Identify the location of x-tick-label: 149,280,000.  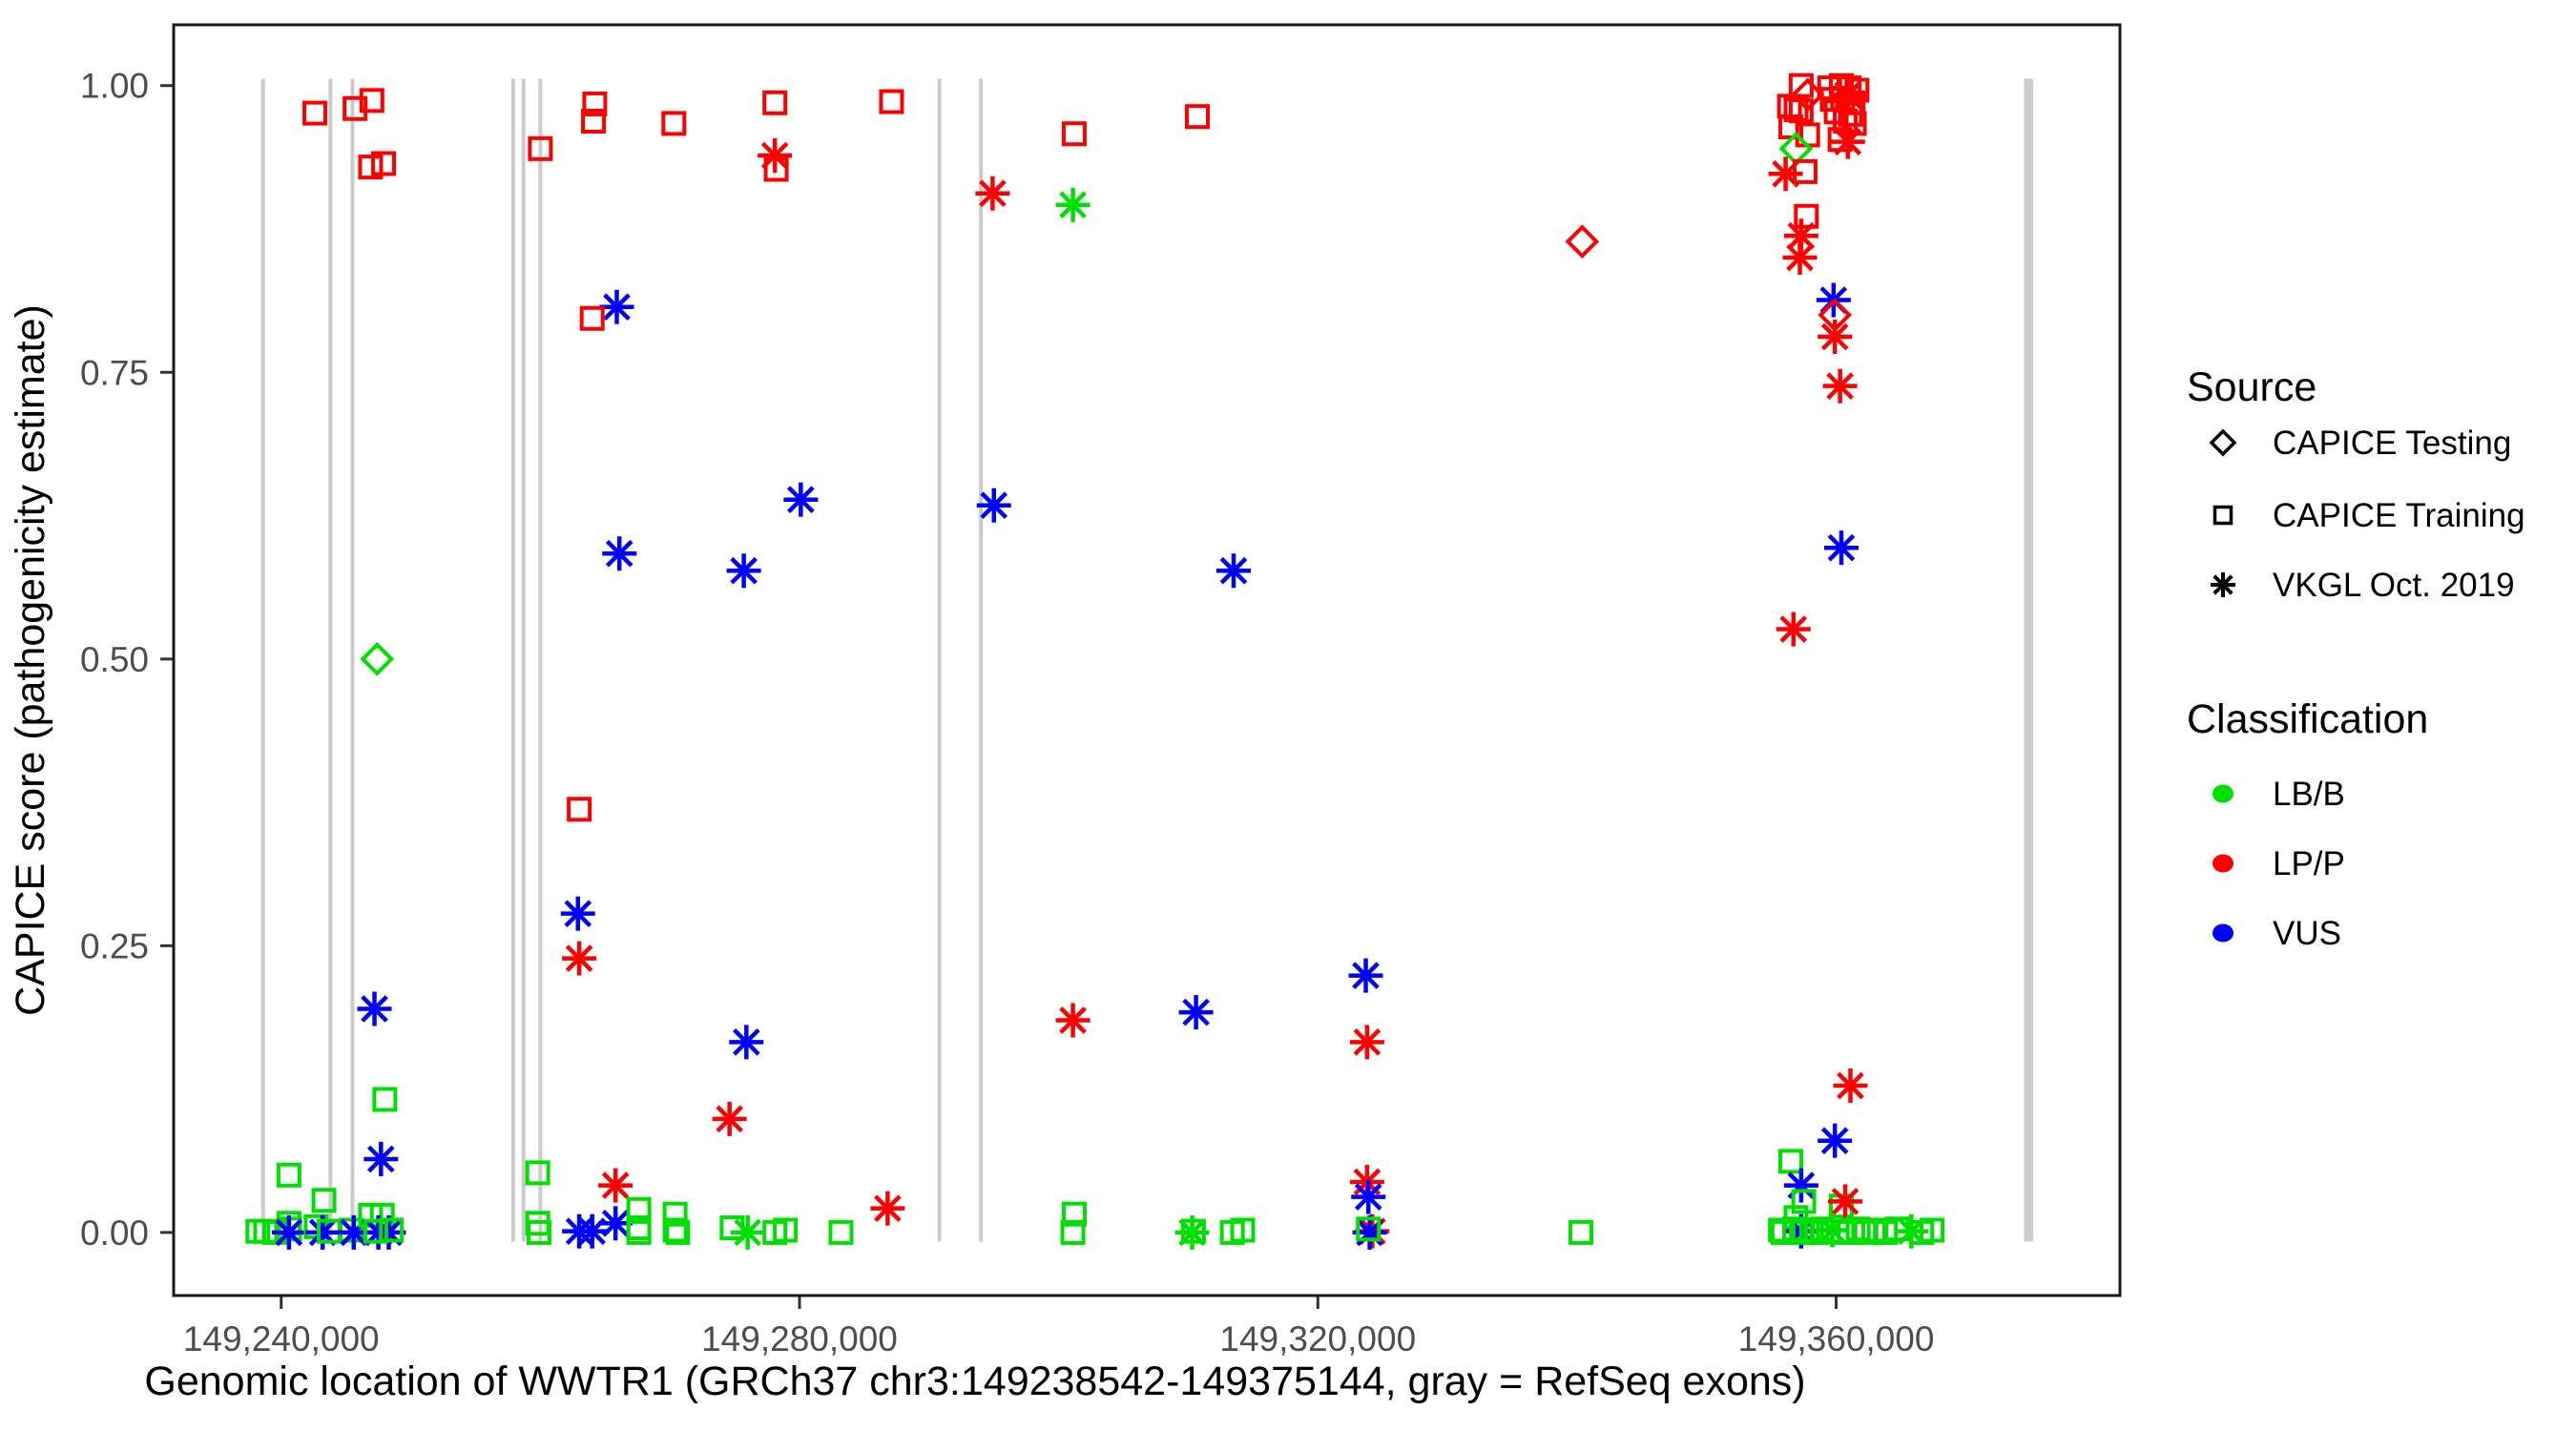
(799, 1338).